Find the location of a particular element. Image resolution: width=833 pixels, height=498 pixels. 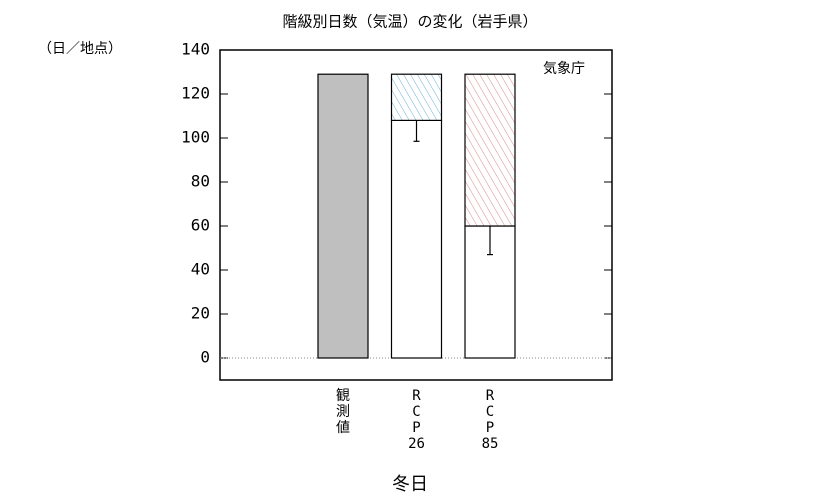

chart-title: 階級別日数（気温）の変化（岩手県） is located at coordinates (409, 22).